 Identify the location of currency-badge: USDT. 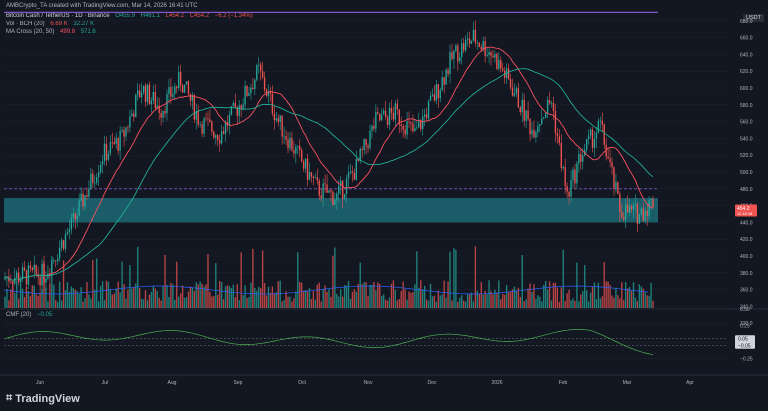
(753, 18).